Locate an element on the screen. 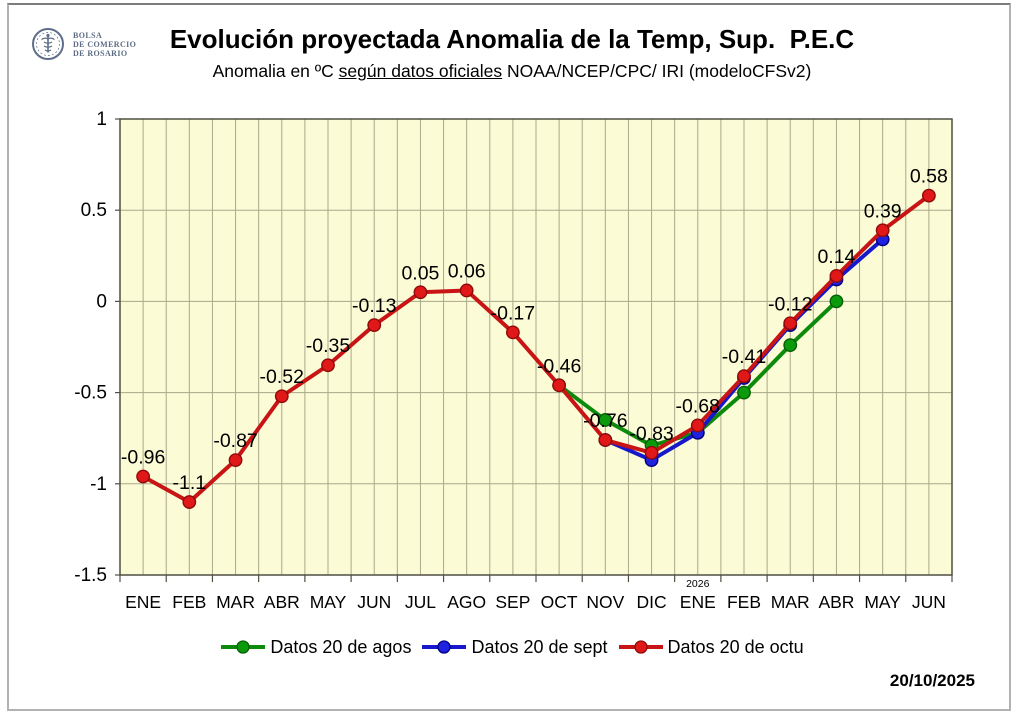 This screenshot has width=1024, height=724. legend-label: Datos 20 de agos is located at coordinates (341, 646).